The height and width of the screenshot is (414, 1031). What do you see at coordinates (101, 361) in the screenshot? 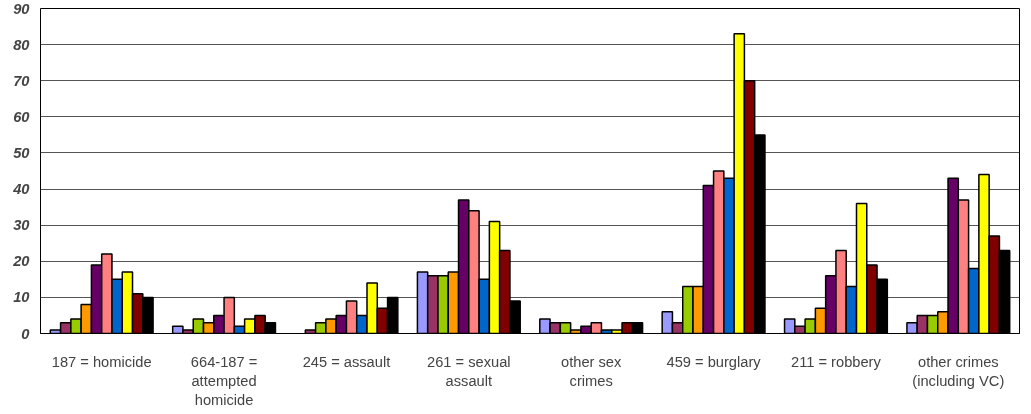
I see `x-tick-label: 187 = homicide` at bounding box center [101, 361].